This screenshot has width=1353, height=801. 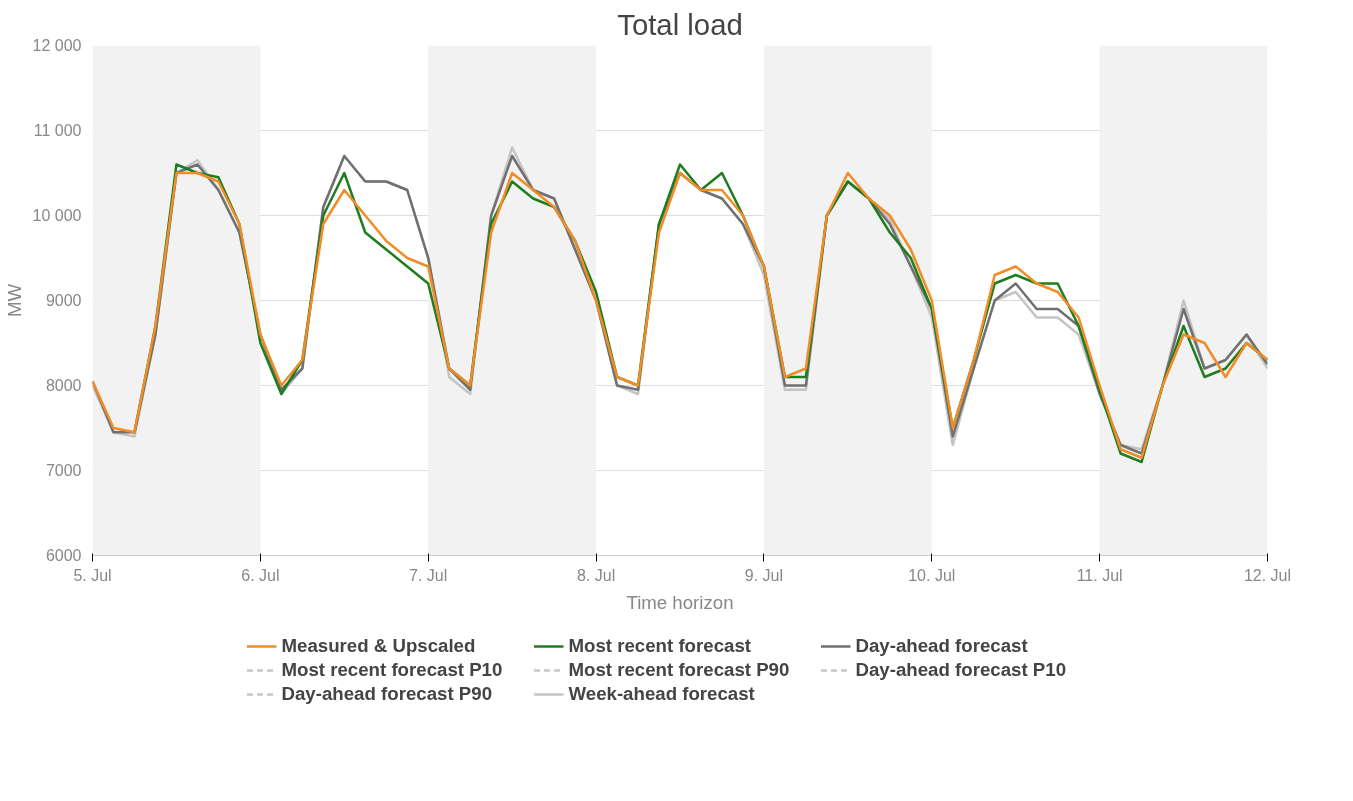 I want to click on legend-label: Most recent forecast P10, so click(x=392, y=670).